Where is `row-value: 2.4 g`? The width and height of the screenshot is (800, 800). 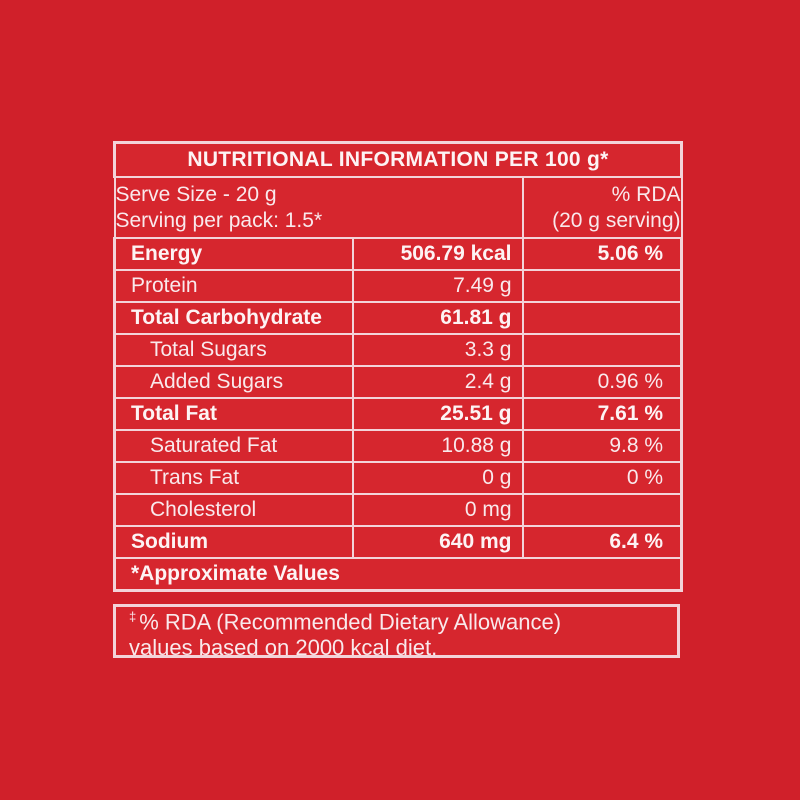
row-value: 2.4 g is located at coordinates (437, 382).